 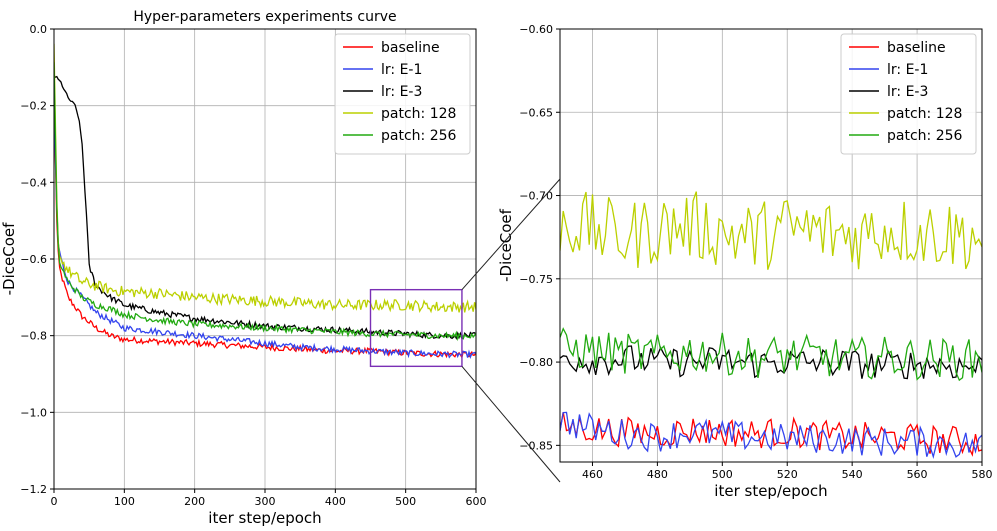 What do you see at coordinates (924, 114) in the screenshot?
I see `zoom-legend-label-3: patch: 128` at bounding box center [924, 114].